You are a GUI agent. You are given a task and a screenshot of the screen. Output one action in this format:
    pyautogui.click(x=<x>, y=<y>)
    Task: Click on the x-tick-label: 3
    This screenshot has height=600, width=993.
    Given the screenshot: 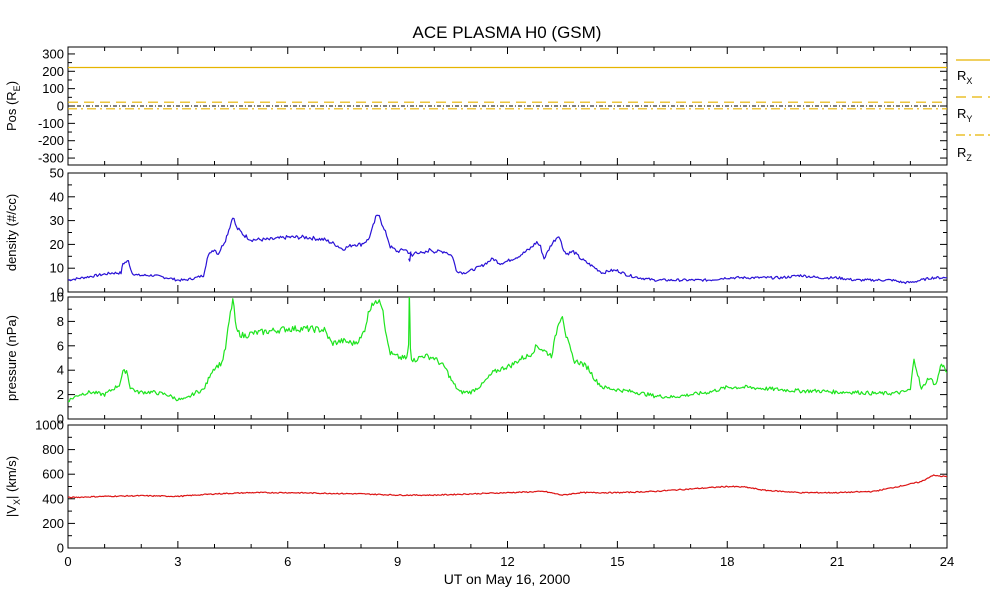 What is the action you would take?
    pyautogui.click(x=177, y=561)
    